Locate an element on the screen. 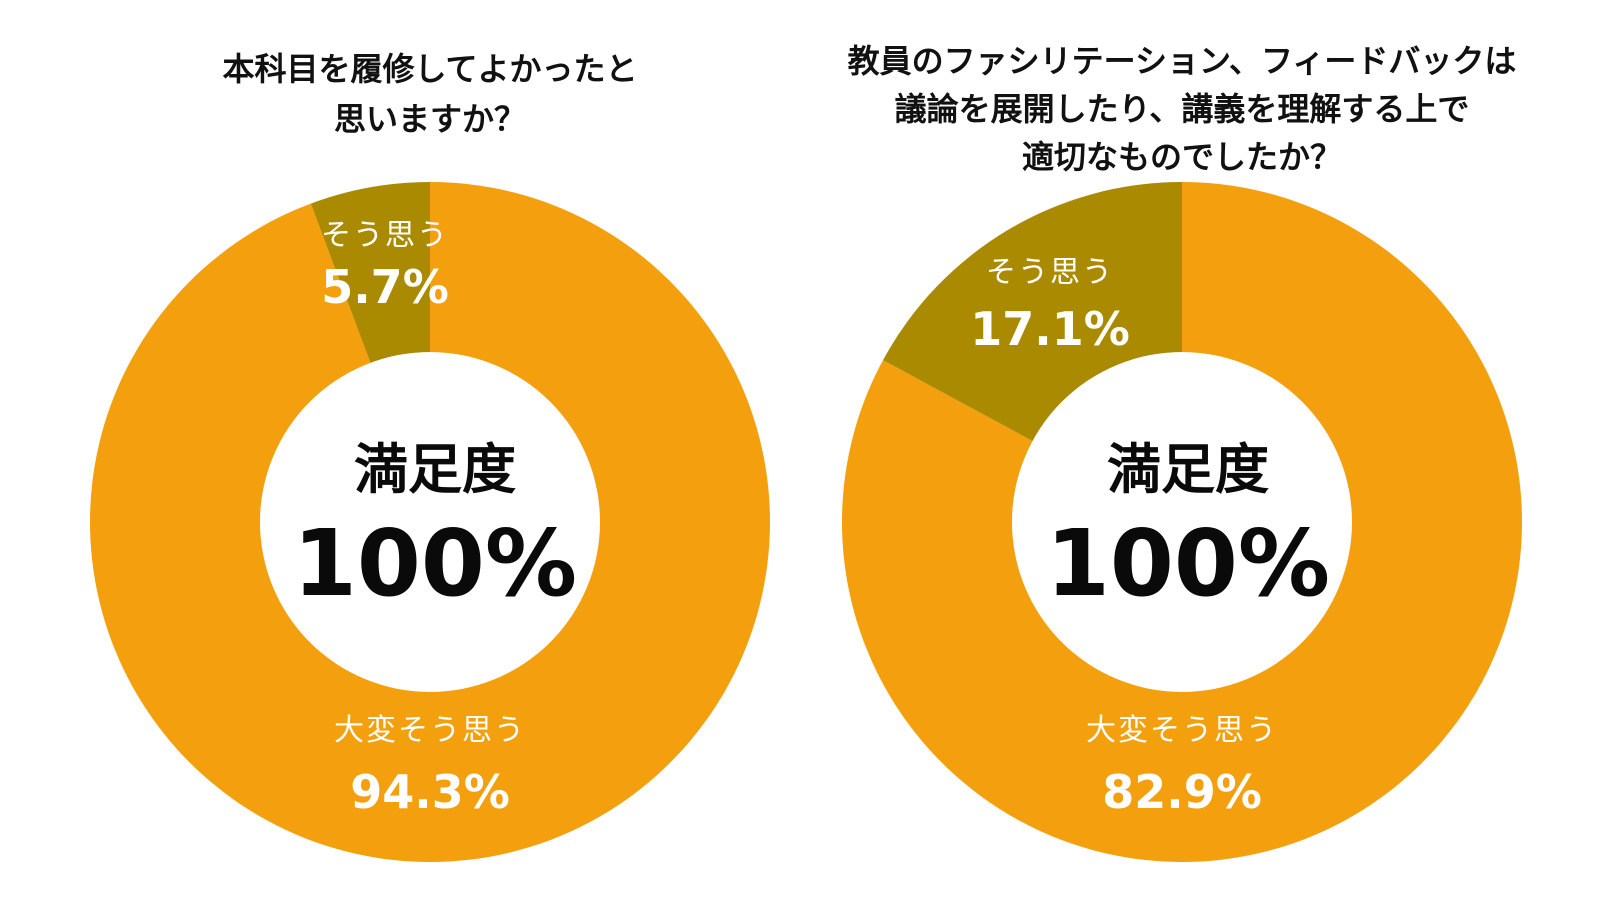  chart-1-donut-hole is located at coordinates (430, 522).